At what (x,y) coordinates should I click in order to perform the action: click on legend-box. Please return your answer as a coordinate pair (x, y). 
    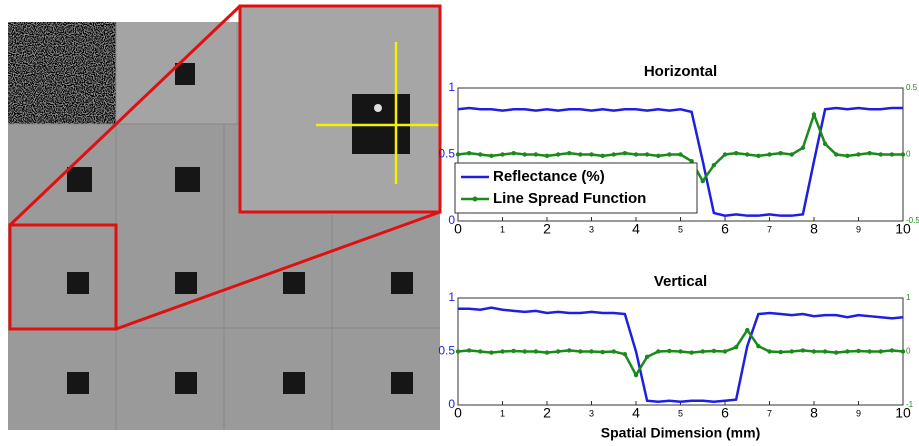
    Looking at the image, I should click on (576, 188).